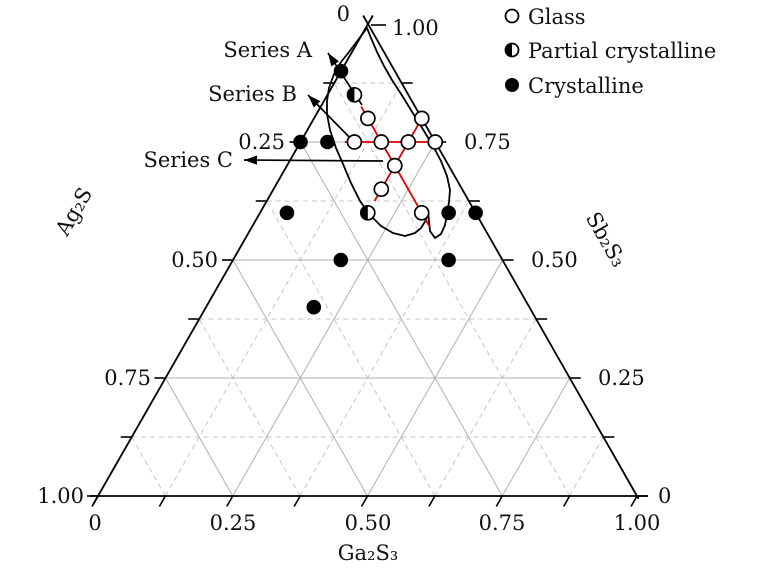  What do you see at coordinates (188, 160) in the screenshot?
I see `series-c-label: Series C` at bounding box center [188, 160].